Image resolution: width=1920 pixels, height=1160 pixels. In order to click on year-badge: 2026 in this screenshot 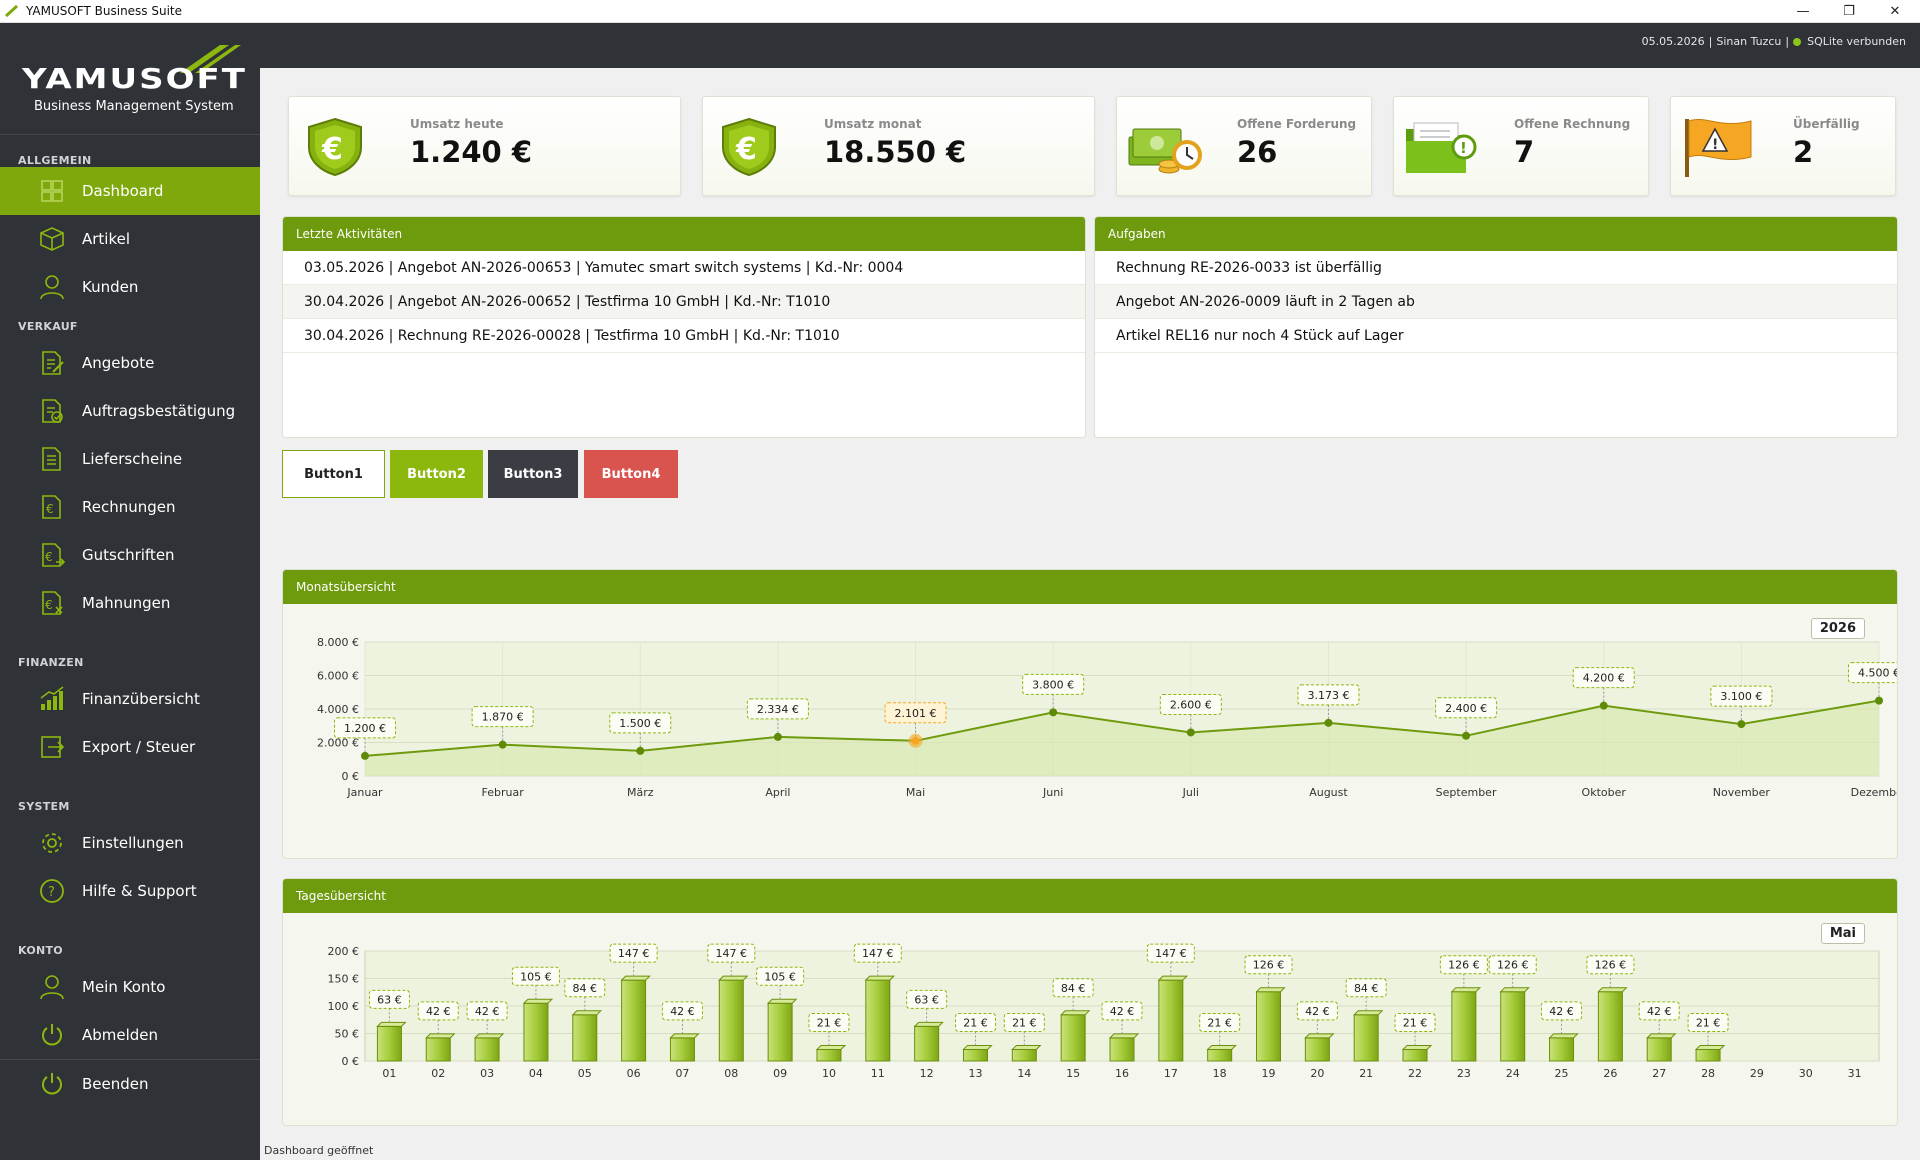, I will do `click(1837, 628)`.